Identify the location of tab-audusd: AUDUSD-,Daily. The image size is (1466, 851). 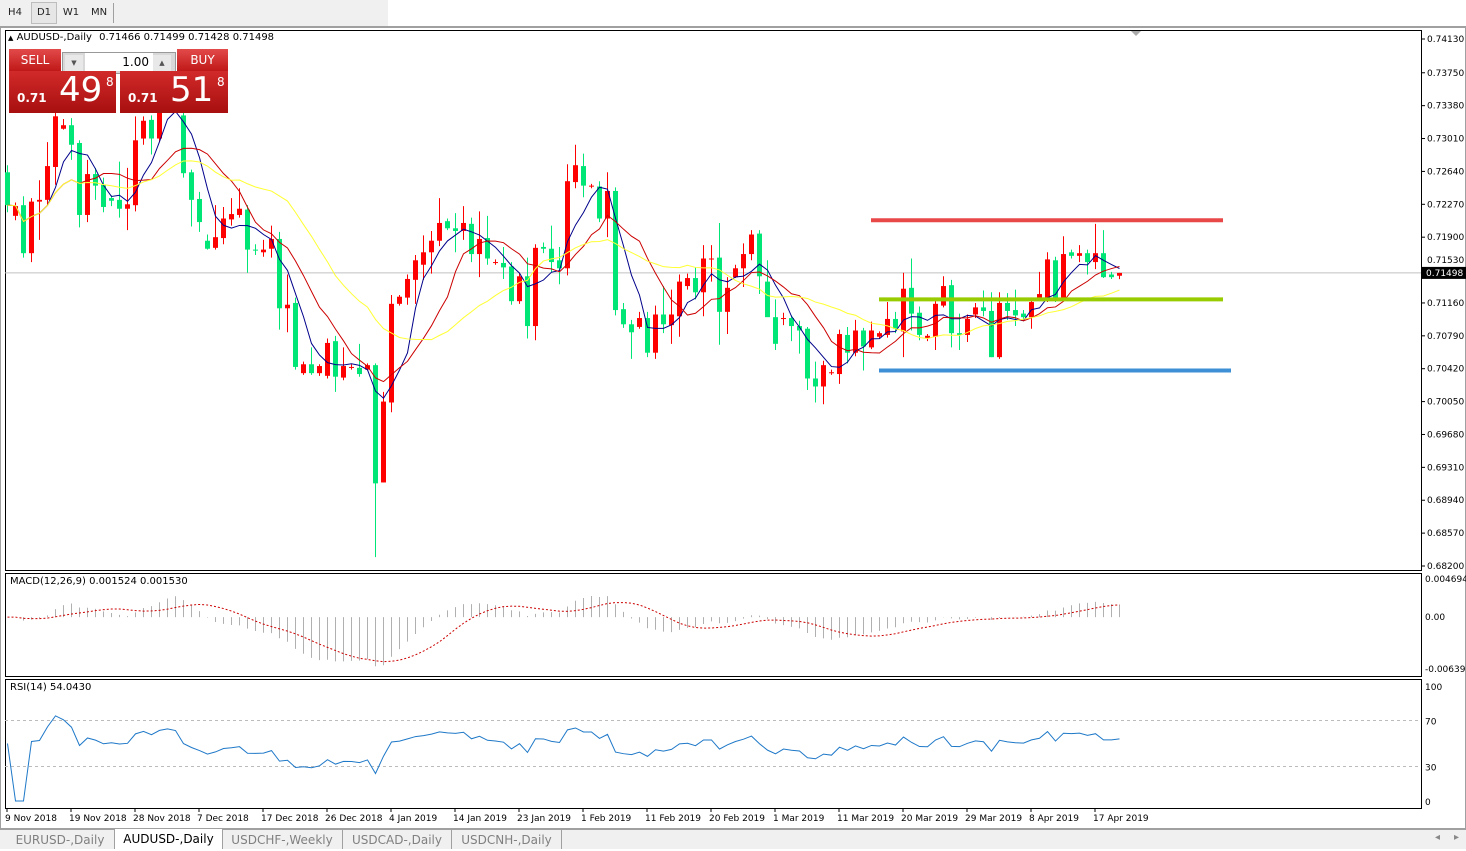
(168, 839).